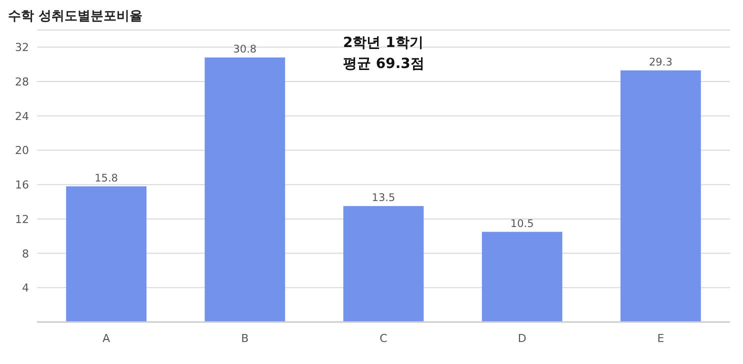 The image size is (743, 364). What do you see at coordinates (25, 253) in the screenshot?
I see `y-tick-label: 8` at bounding box center [25, 253].